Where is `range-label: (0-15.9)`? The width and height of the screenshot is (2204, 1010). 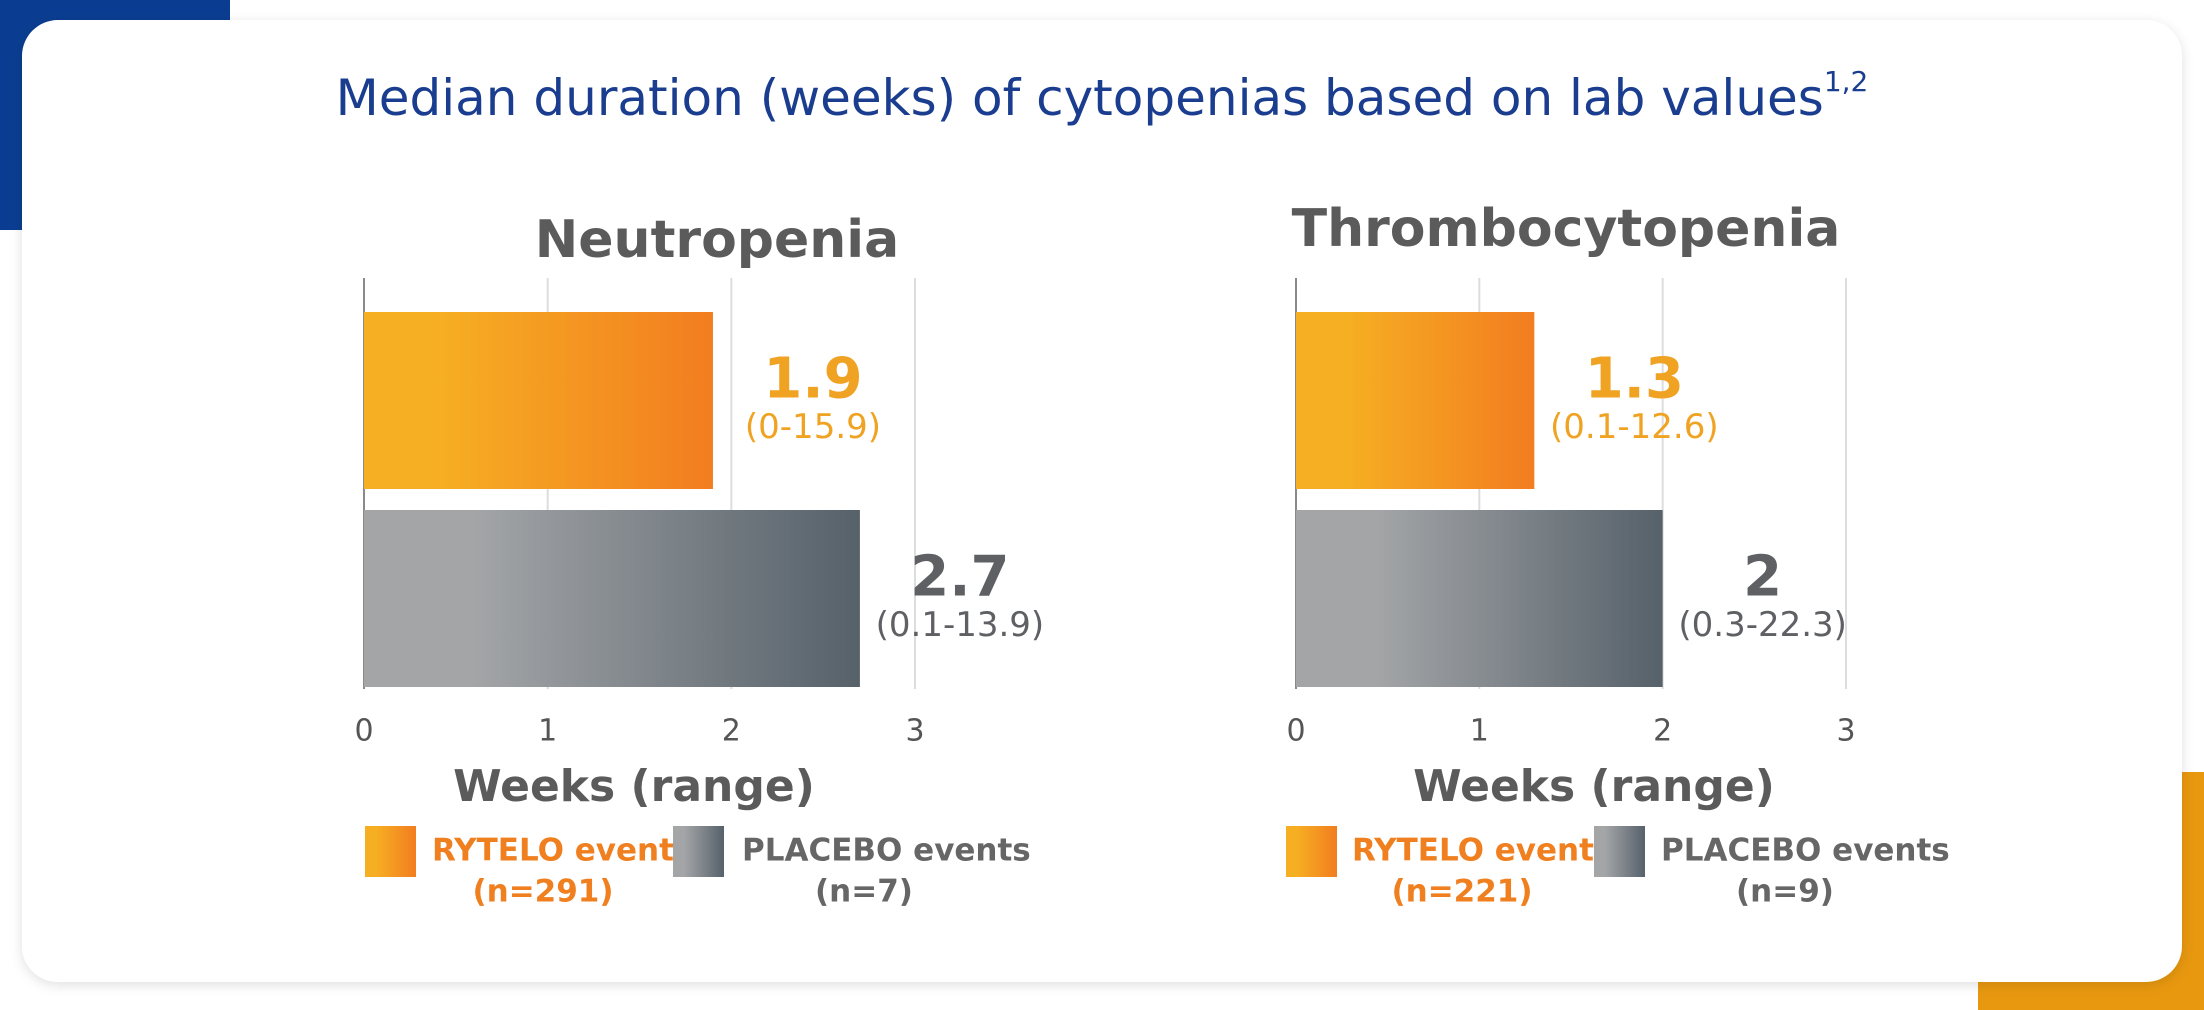 range-label: (0-15.9) is located at coordinates (813, 427).